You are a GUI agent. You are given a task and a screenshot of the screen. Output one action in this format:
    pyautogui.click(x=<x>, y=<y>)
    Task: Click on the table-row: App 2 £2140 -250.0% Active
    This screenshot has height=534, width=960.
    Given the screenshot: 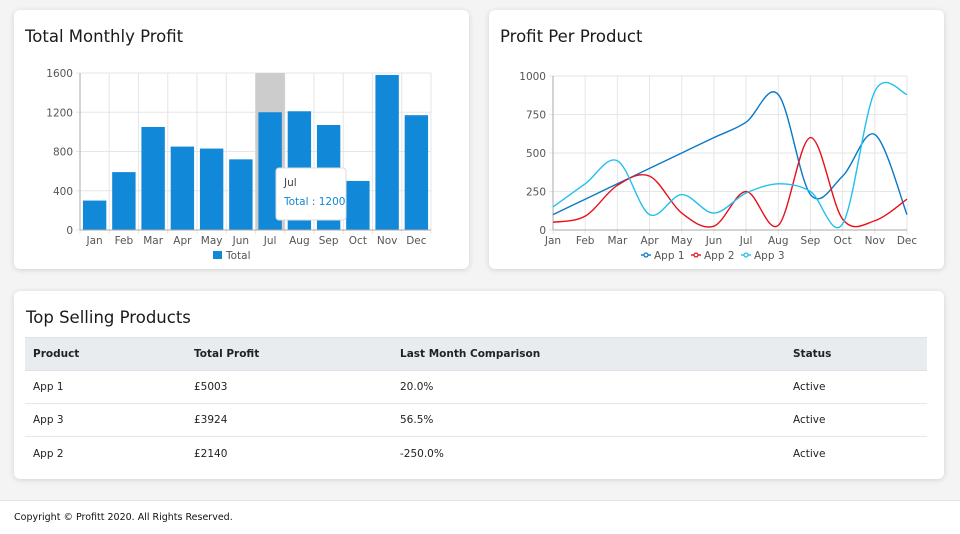 What is the action you would take?
    pyautogui.click(x=476, y=453)
    